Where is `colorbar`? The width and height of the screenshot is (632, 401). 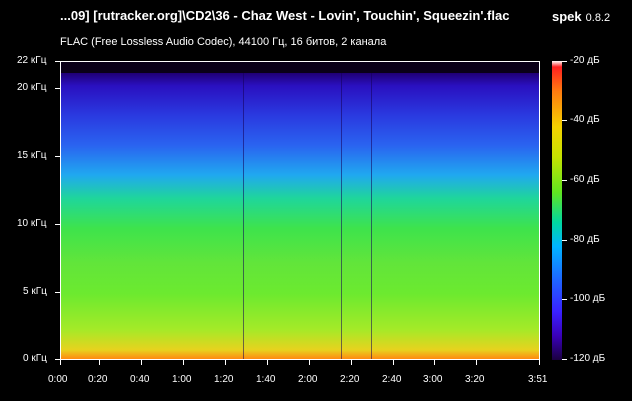 colorbar is located at coordinates (557, 210).